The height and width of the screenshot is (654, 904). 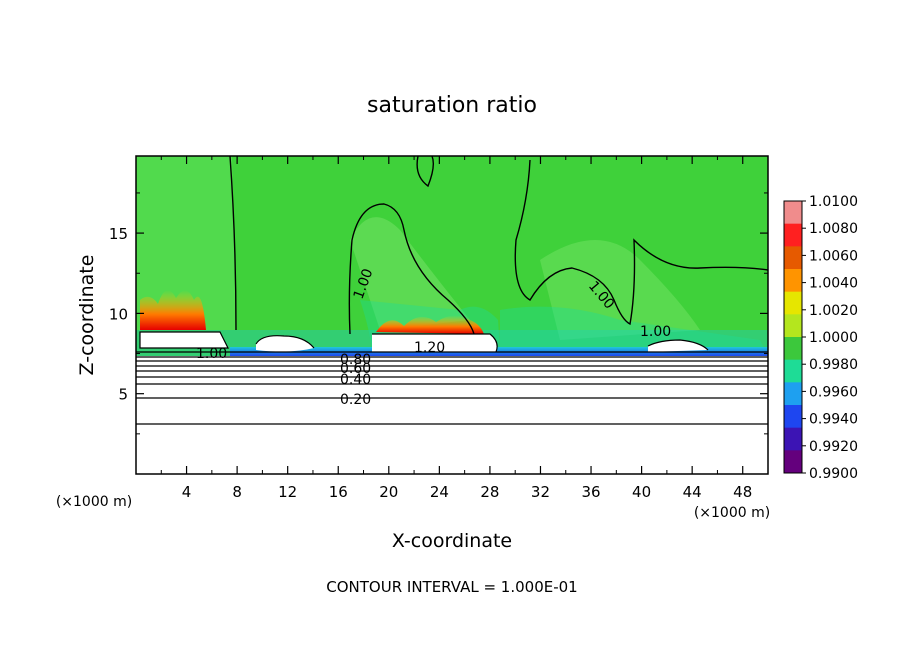 I want to click on y-tick-label: 5, so click(x=123, y=395).